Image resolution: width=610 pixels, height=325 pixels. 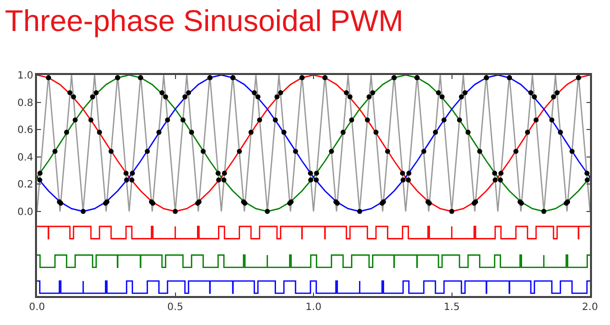 I want to click on x-tick-label: 2.0, so click(x=590, y=307).